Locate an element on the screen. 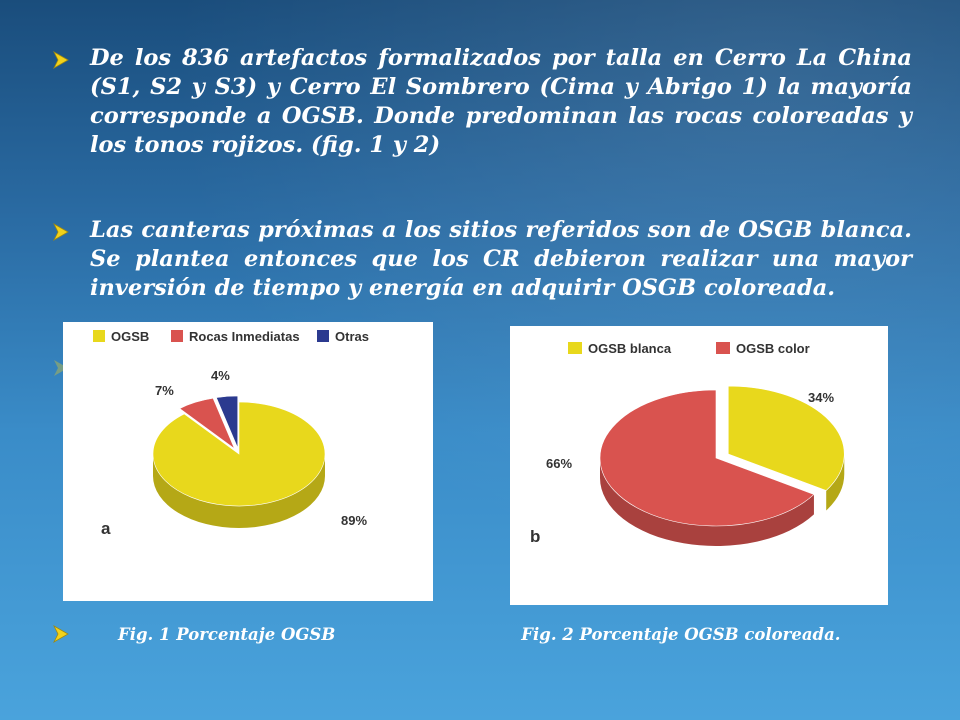 This screenshot has width=960, height=720. pie-a-label-ogsb: 89% is located at coordinates (354, 520).